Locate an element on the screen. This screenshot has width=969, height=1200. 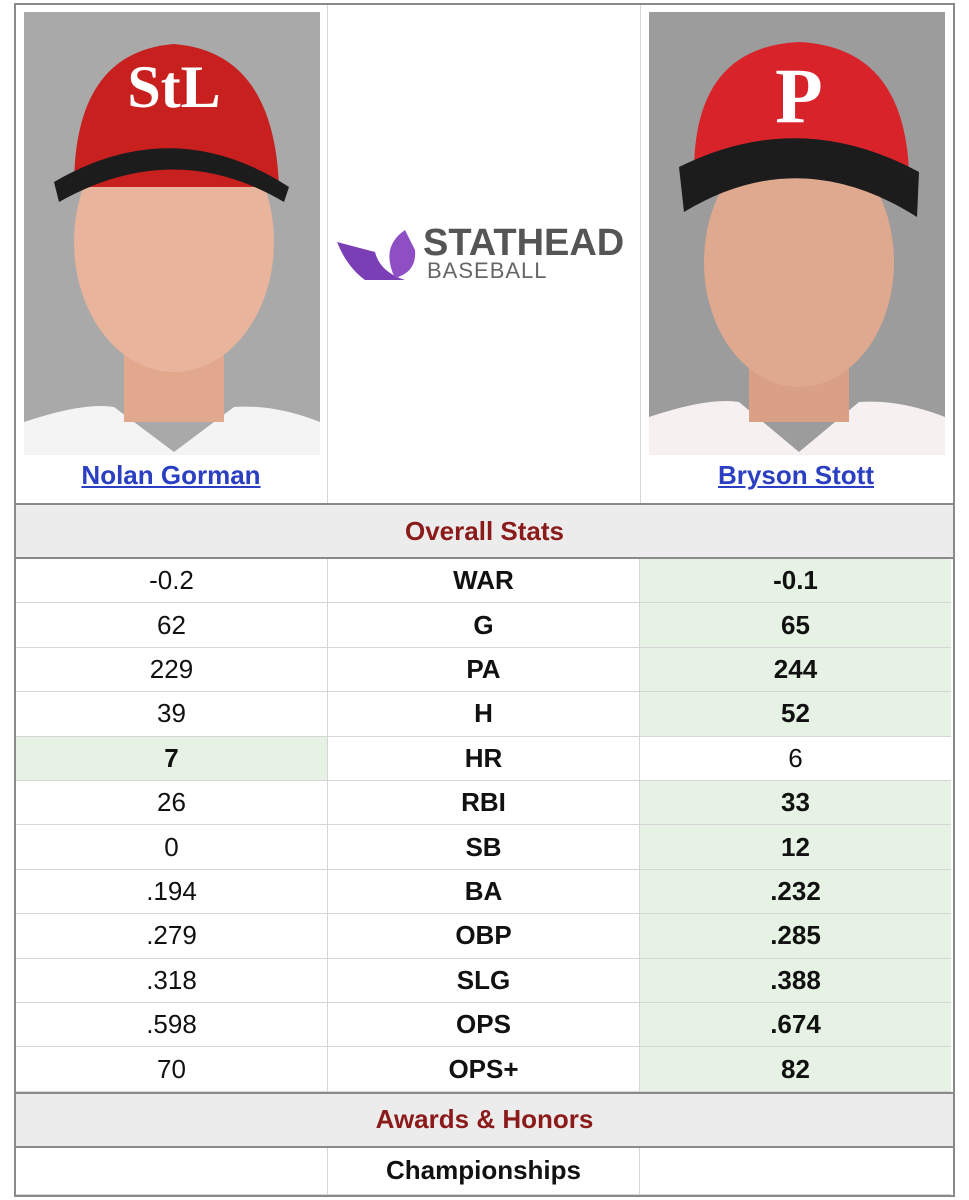
stat-label: PA is located at coordinates (483, 670).